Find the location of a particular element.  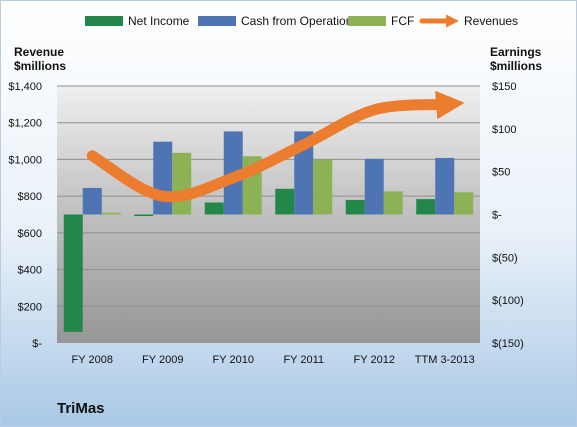

left-tick-label: $1,200 is located at coordinates (25, 124).